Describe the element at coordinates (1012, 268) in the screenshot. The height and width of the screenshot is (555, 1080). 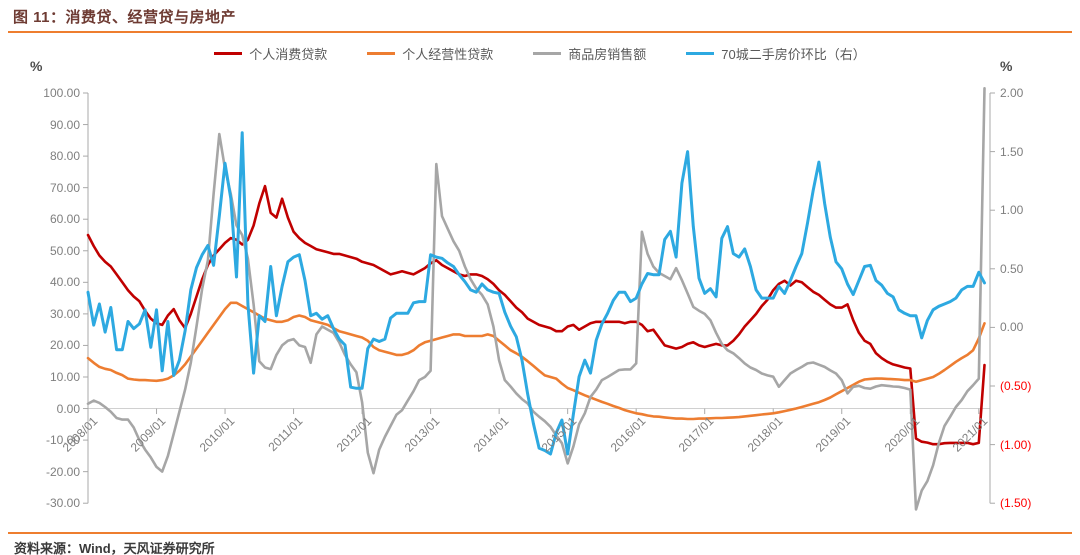
I see `right-axis-tick-label: 0.50` at that location.